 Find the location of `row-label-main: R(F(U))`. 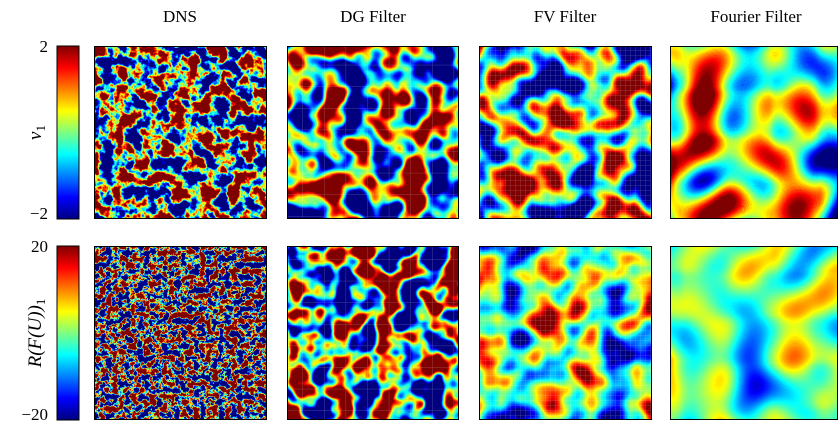

row-label-main: R(F(U)) is located at coordinates (35, 336).